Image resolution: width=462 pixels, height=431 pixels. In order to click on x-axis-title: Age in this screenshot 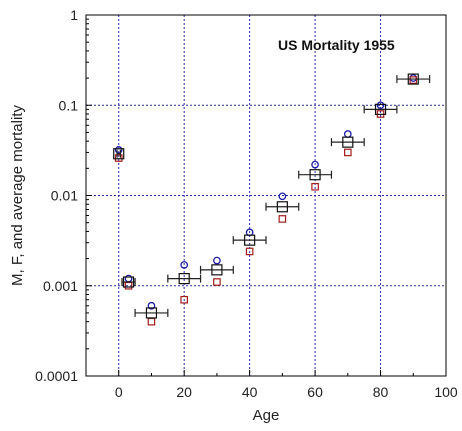, I will do `click(266, 415)`.